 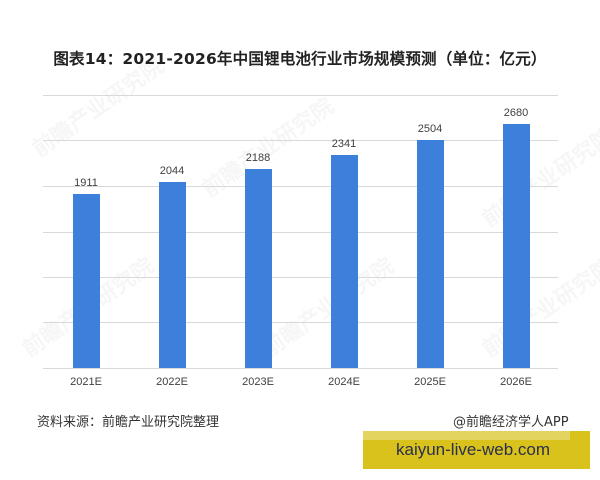 What do you see at coordinates (86, 382) in the screenshot?
I see `x-tick-label: 2021E` at bounding box center [86, 382].